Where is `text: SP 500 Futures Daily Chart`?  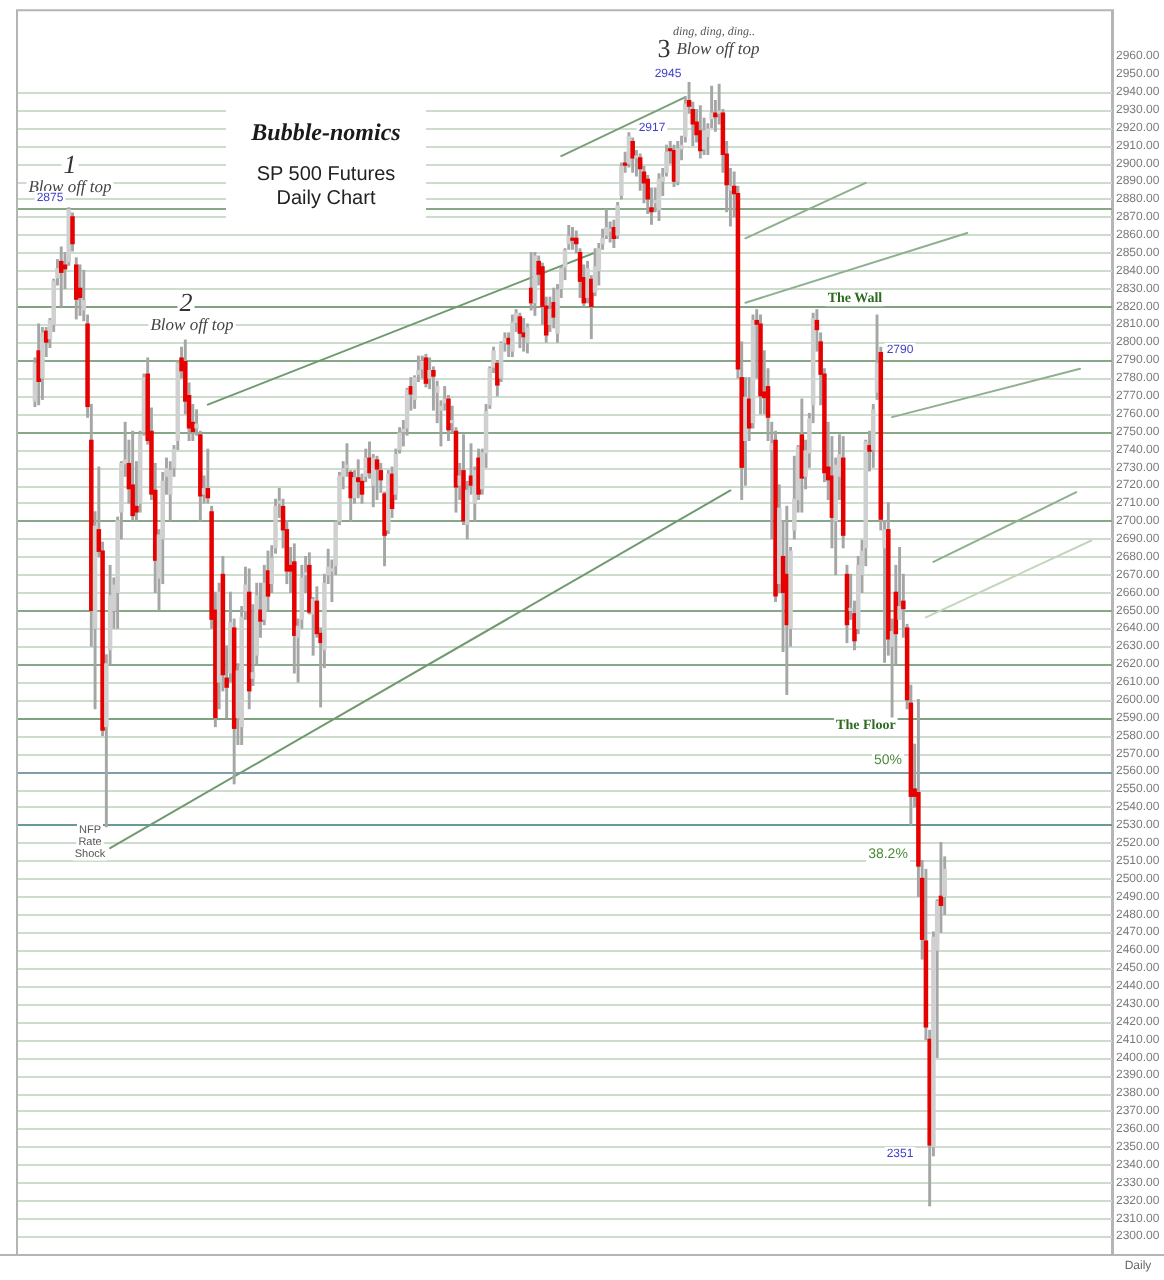
text: SP 500 Futures Daily Chart is located at coordinates (326, 188).